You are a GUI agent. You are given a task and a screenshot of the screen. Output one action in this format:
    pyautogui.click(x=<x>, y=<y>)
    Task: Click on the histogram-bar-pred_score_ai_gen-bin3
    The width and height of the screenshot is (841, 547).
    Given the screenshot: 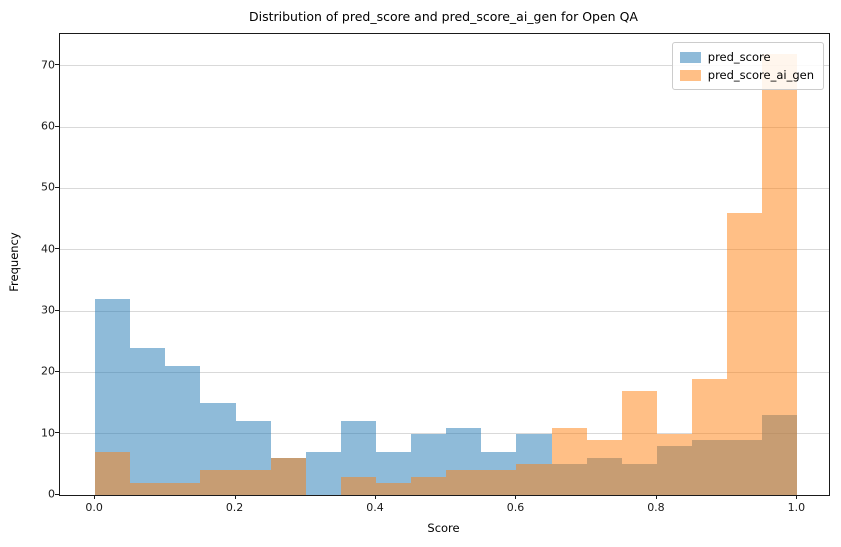 What is the action you would take?
    pyautogui.click(x=218, y=482)
    